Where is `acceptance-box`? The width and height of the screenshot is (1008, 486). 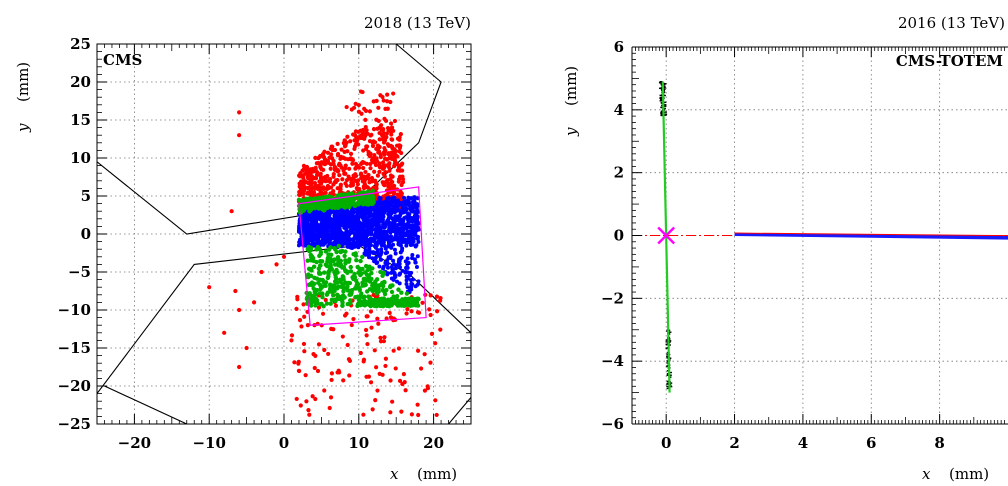 acceptance-box is located at coordinates (362, 256).